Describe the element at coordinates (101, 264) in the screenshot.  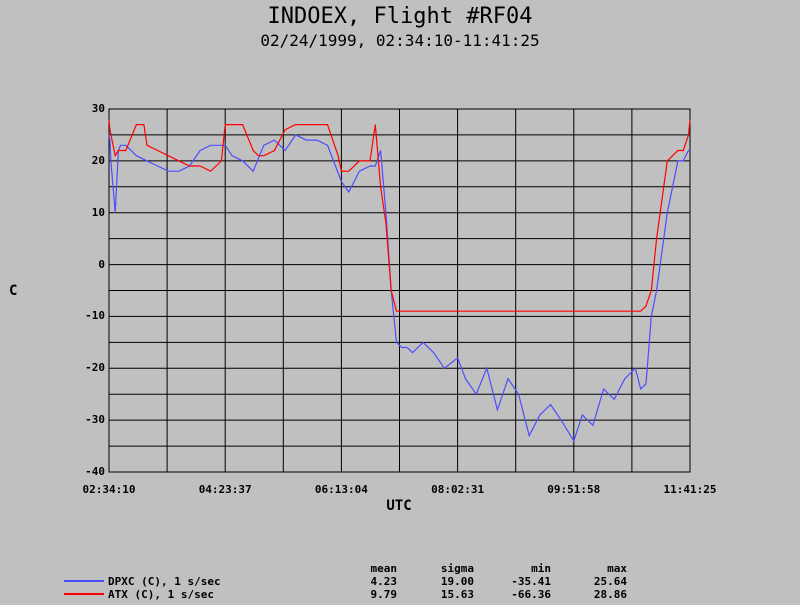
I see `y-tick-label: 0` at that location.